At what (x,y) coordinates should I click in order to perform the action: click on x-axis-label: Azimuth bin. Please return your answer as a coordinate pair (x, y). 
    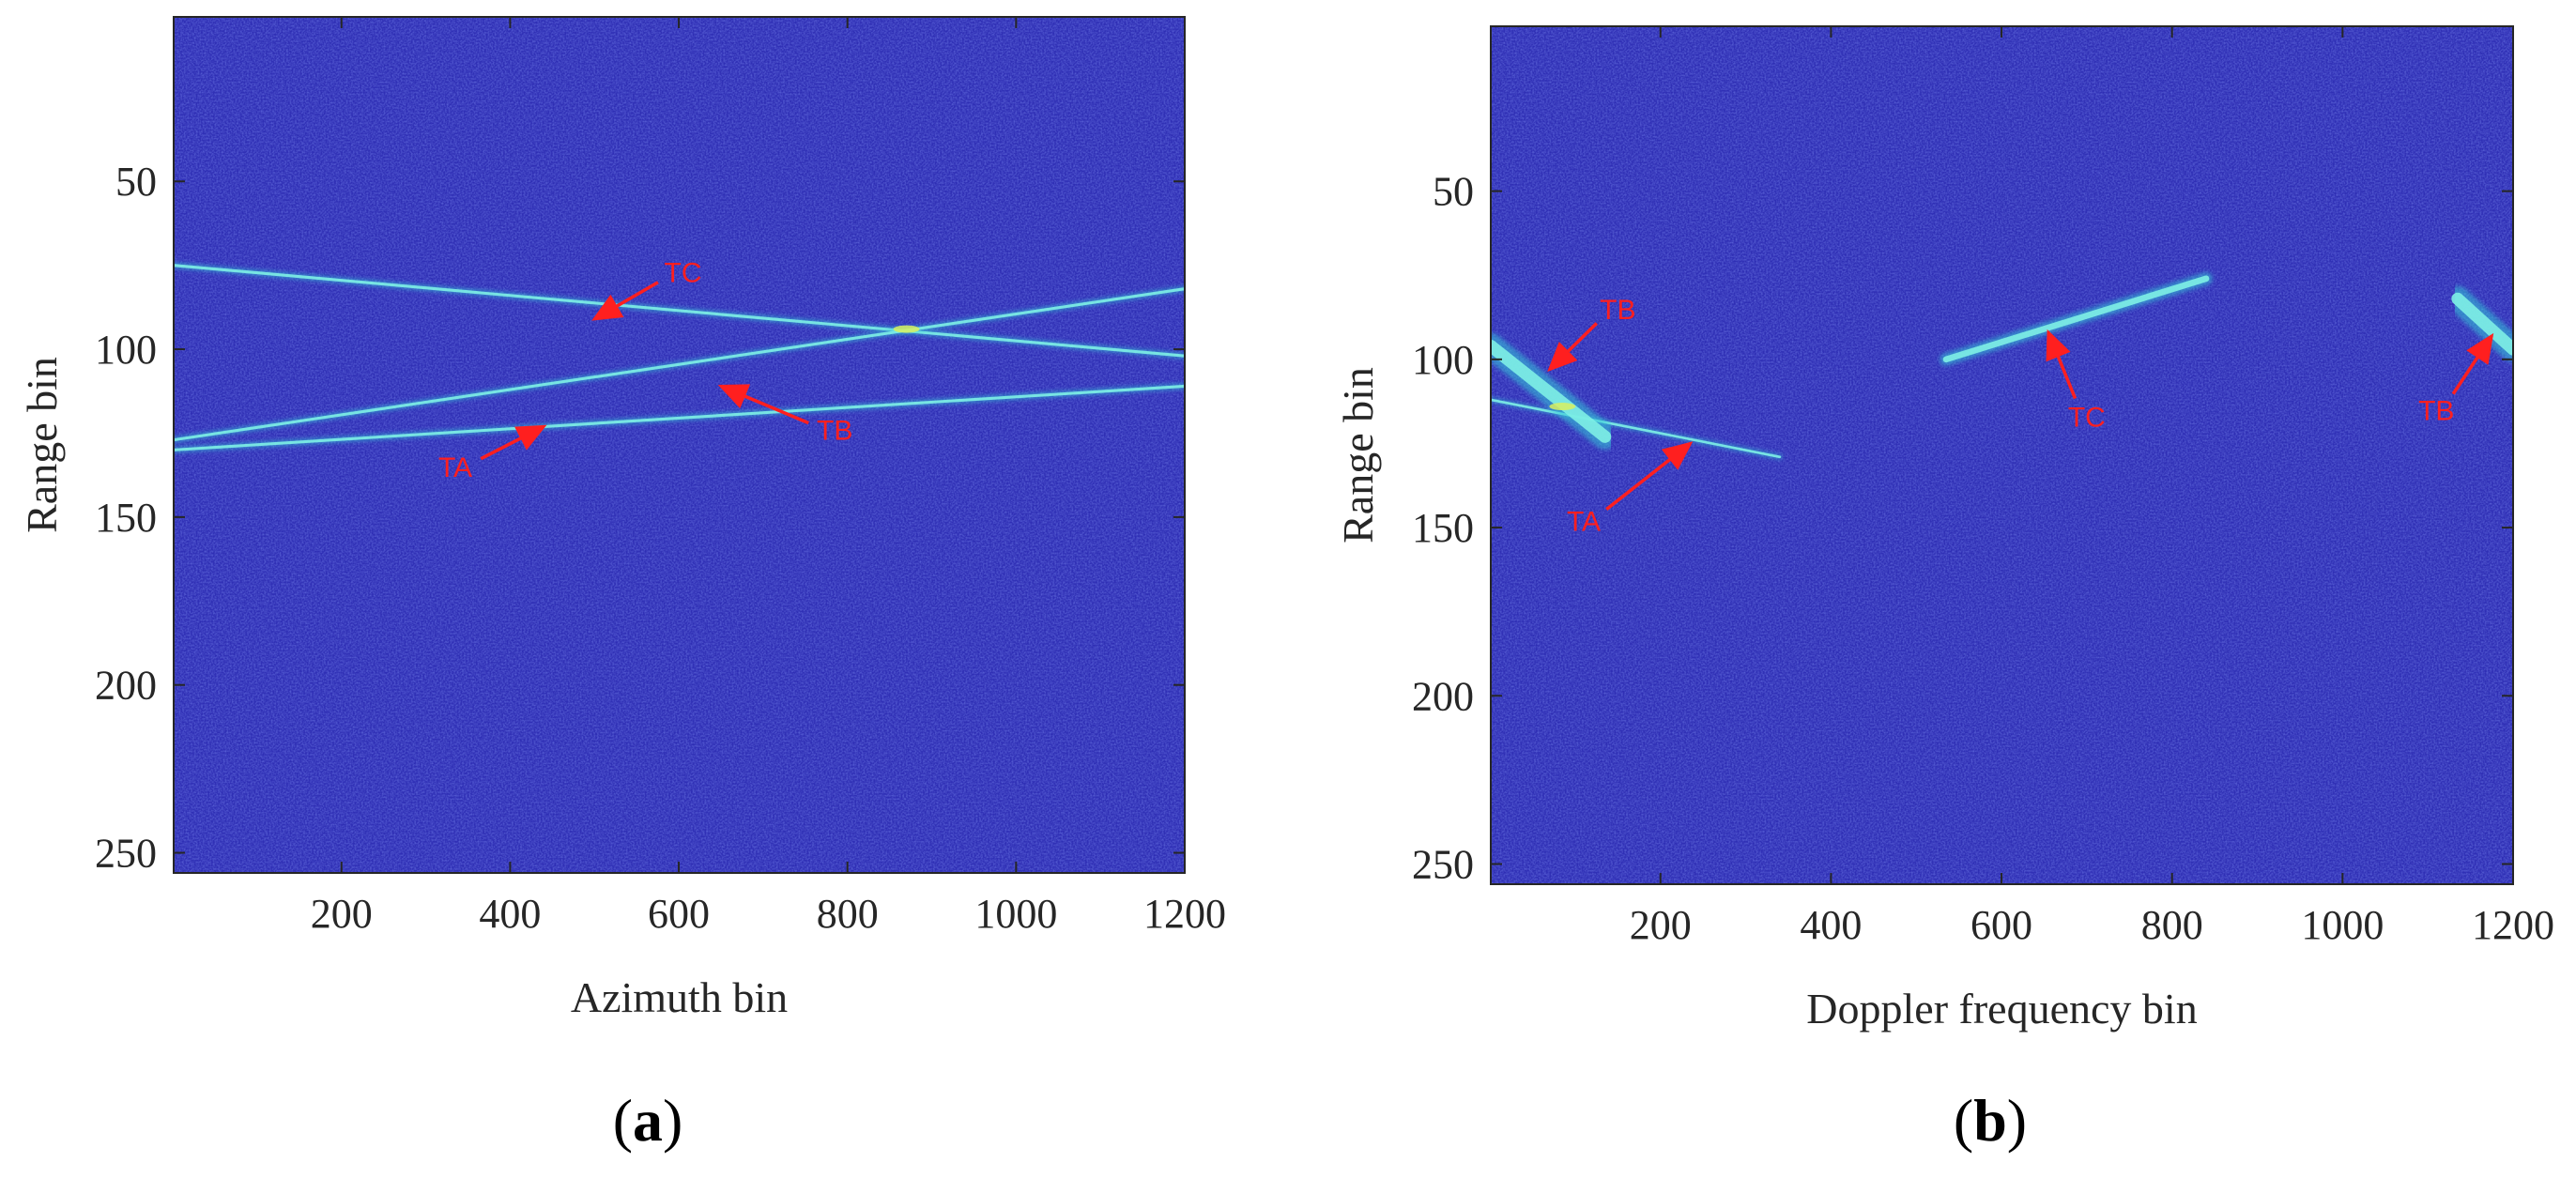
    Looking at the image, I should click on (679, 997).